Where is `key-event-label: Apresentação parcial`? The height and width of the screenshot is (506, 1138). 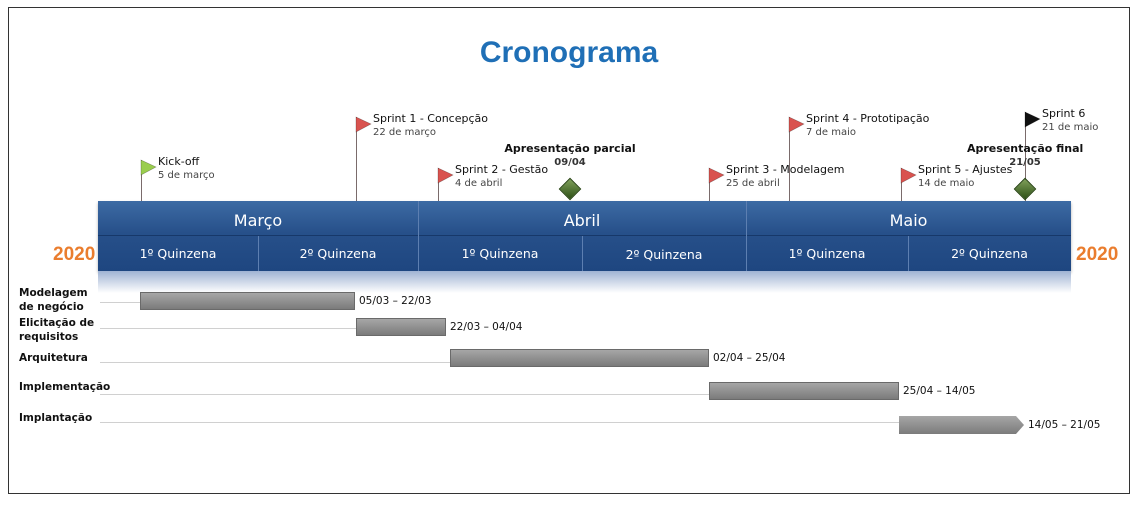
key-event-label: Apresentação parcial is located at coordinates (570, 148).